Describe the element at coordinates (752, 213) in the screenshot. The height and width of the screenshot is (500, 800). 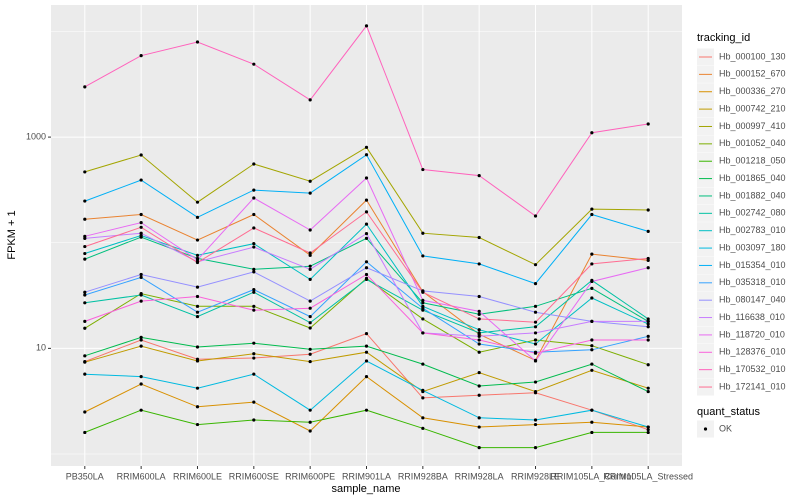
I see `legend-label: Hb_002742_080` at that location.